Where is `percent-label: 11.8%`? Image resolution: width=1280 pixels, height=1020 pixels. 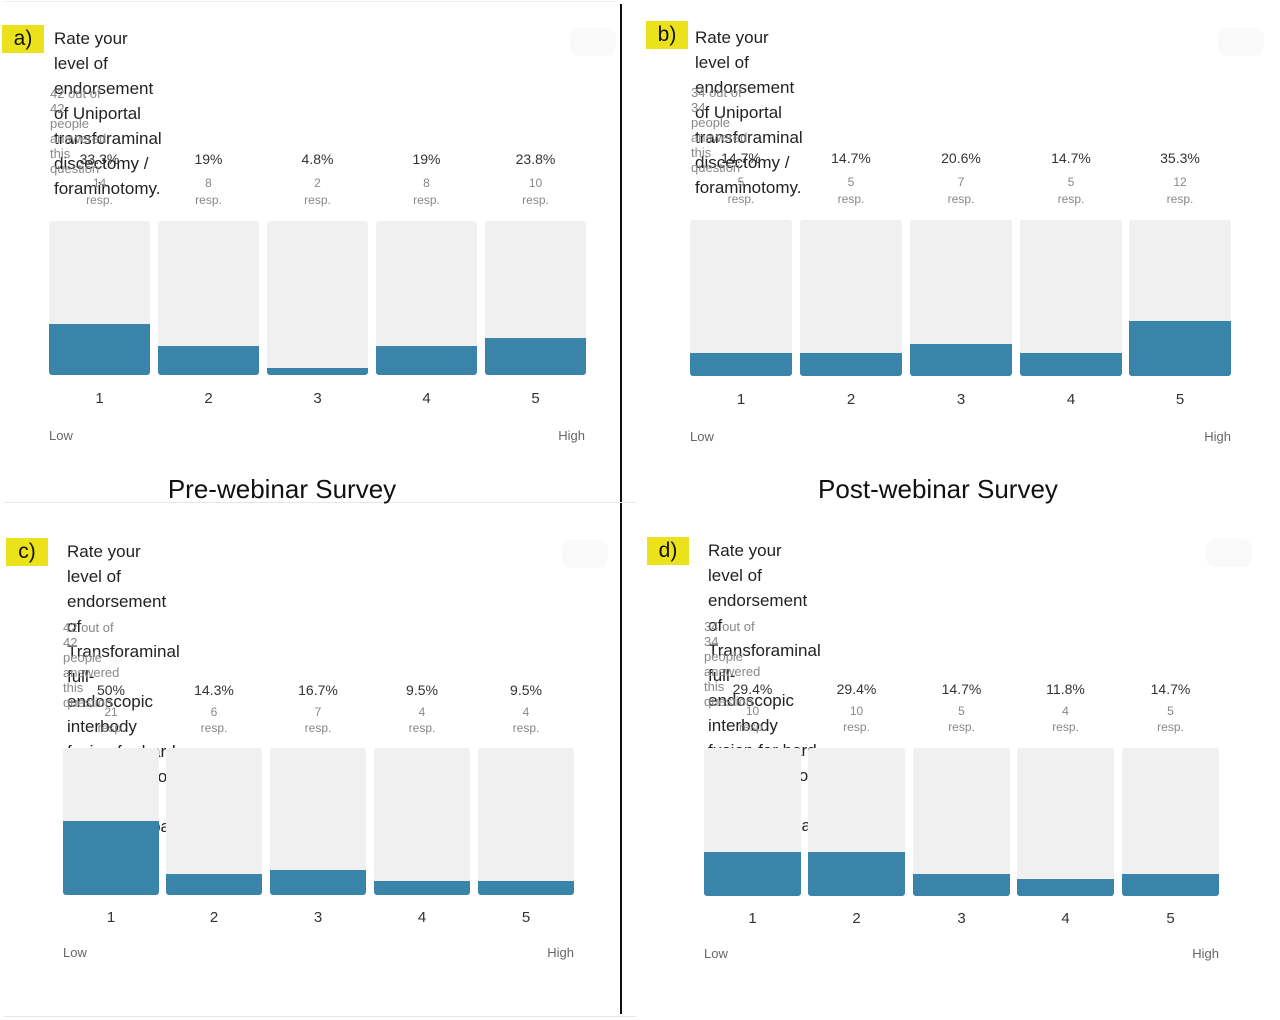 percent-label: 11.8% is located at coordinates (1065, 689).